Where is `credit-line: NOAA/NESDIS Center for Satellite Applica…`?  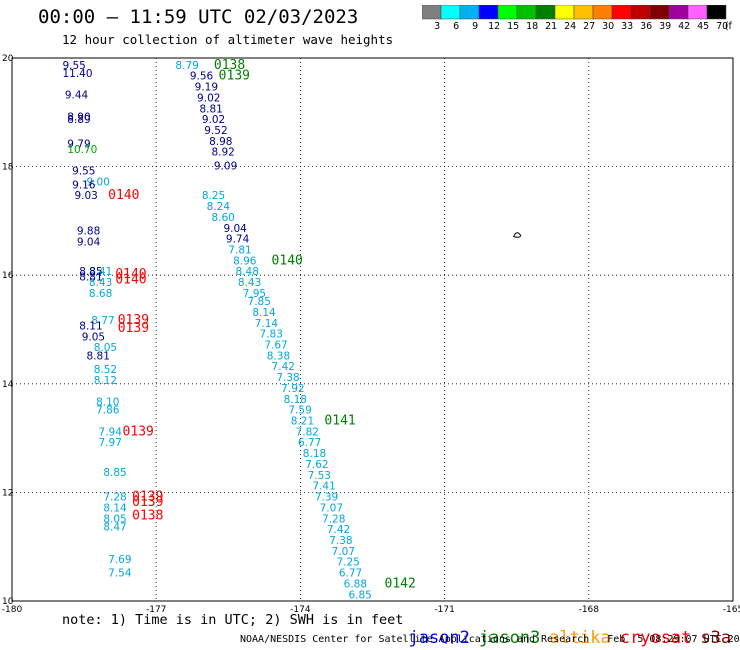 credit-line: NOAA/NESDIS Center for Satellite Applica… is located at coordinates (490, 639).